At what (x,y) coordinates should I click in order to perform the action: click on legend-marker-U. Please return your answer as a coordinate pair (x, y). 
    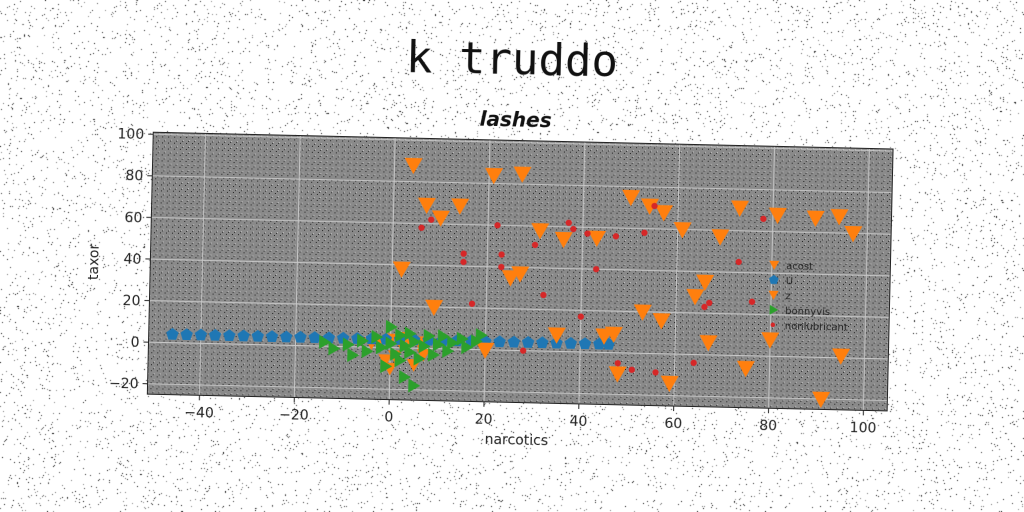
    Looking at the image, I should click on (774, 279).